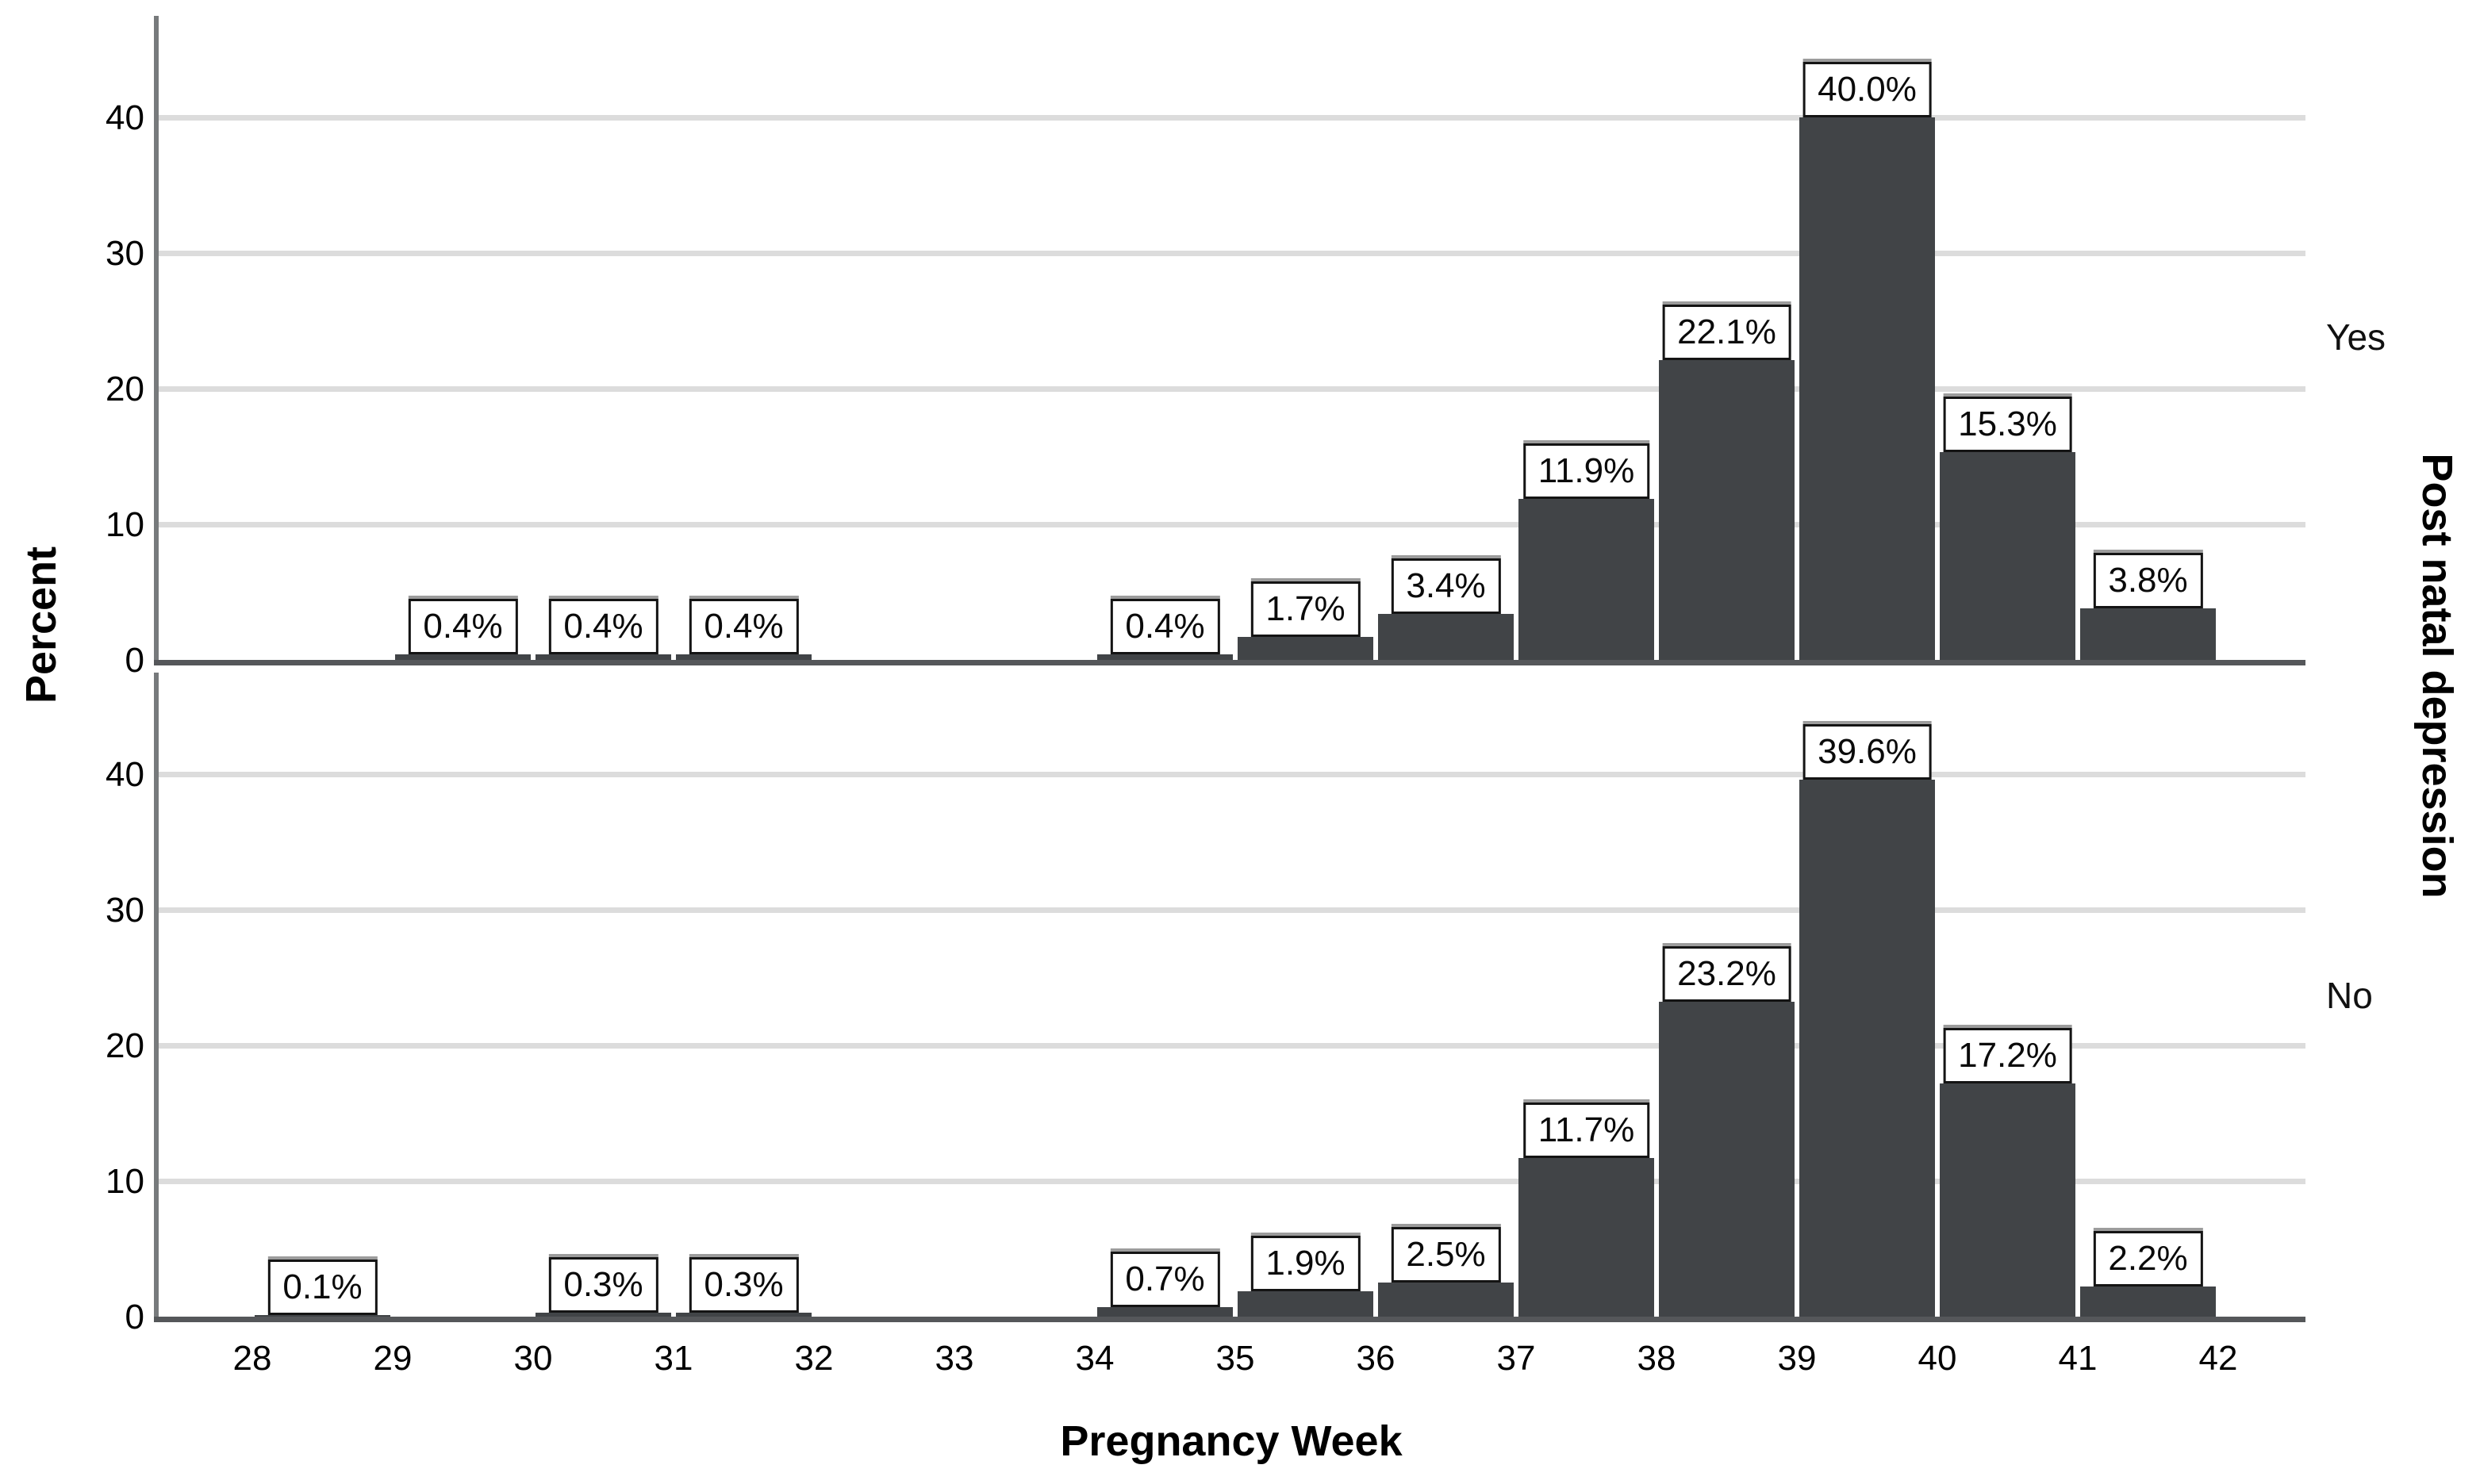  Describe the element at coordinates (1306, 609) in the screenshot. I see `bar-value-label: 1.7%` at that location.